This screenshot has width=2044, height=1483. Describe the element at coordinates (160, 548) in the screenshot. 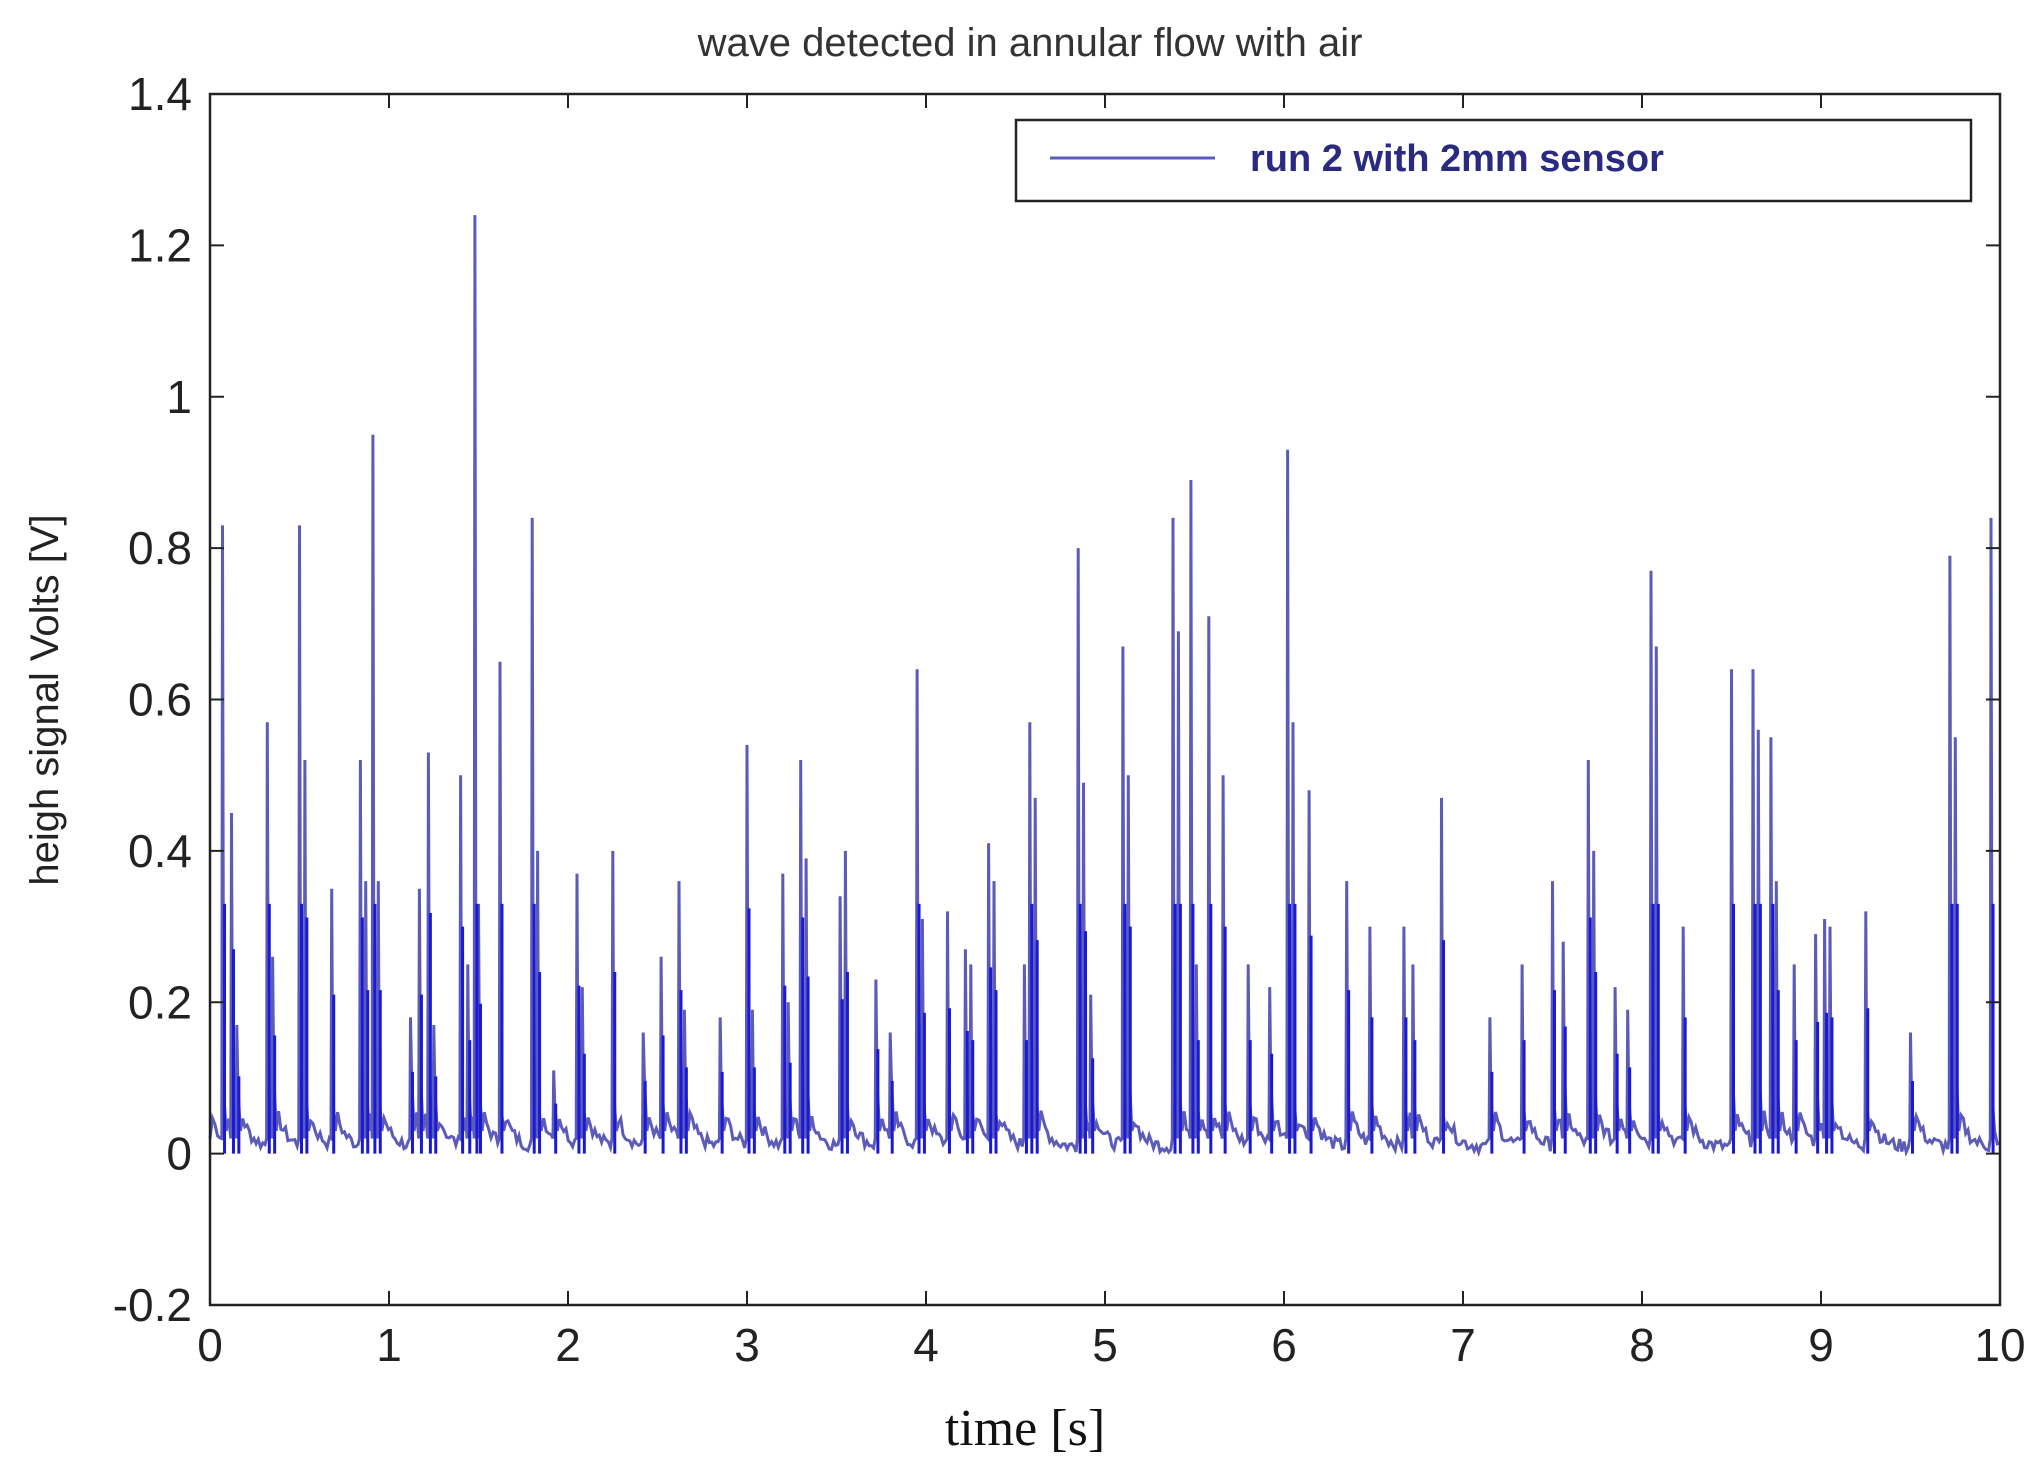

I see `y-tick-label: 0.8` at that location.